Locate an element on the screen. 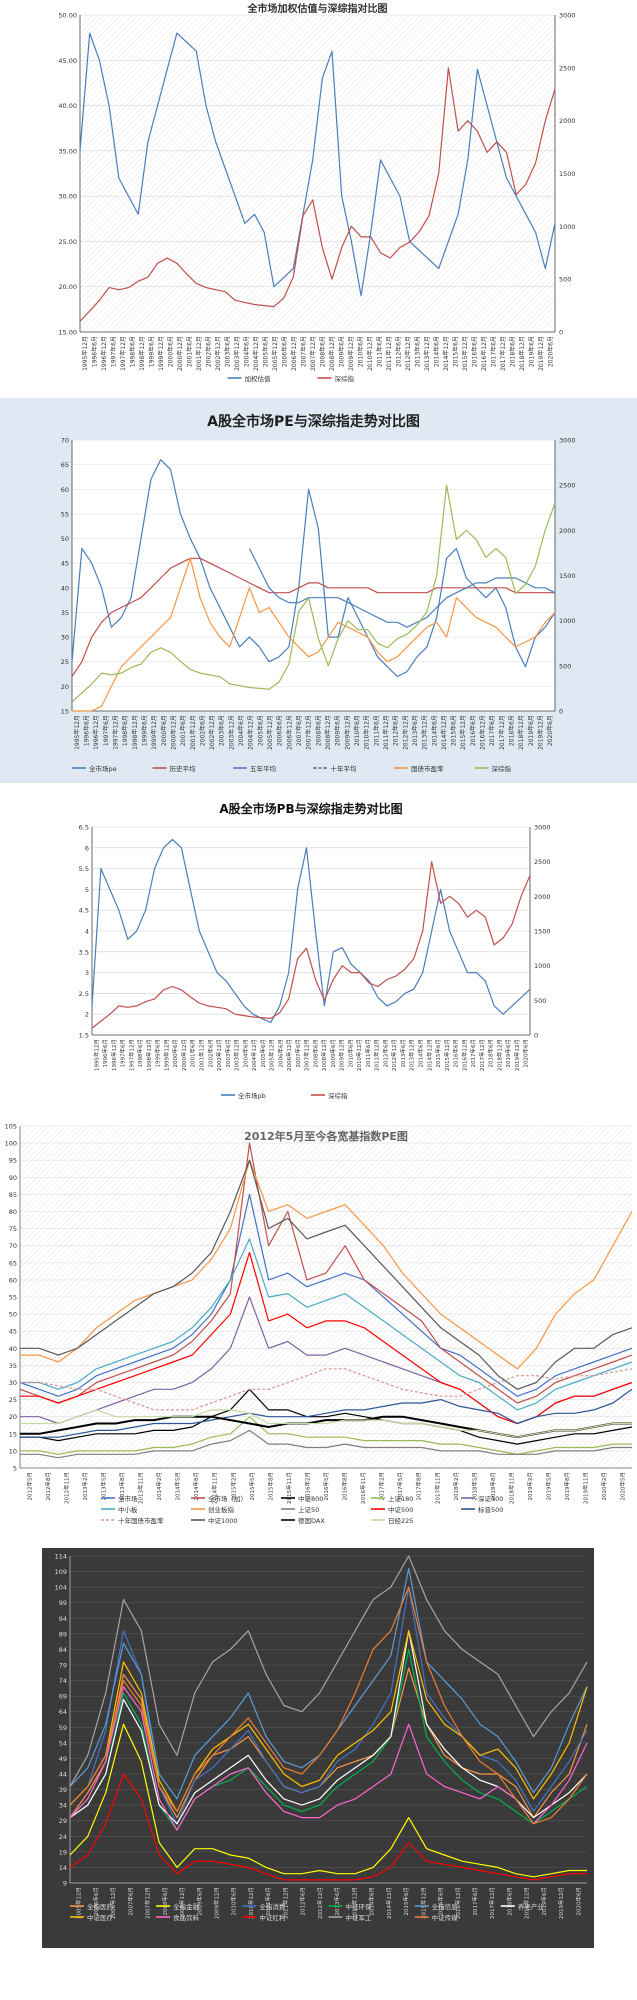  legend-item: 五年平均 is located at coordinates (255, 768).